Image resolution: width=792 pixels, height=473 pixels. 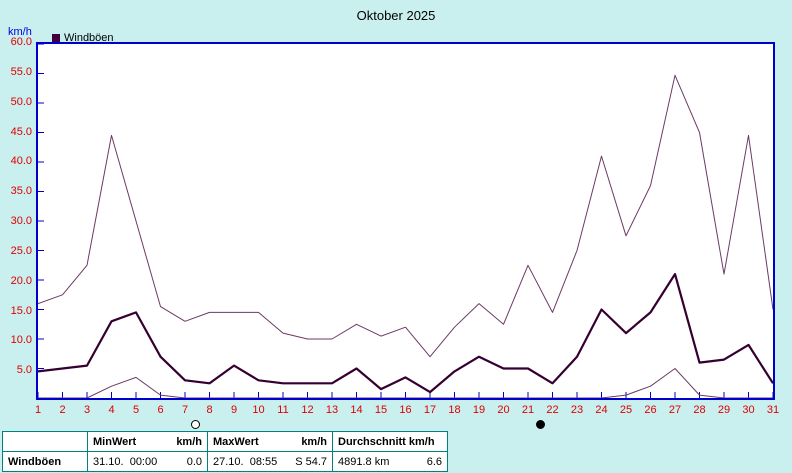 What do you see at coordinates (62, 410) in the screenshot?
I see `x-axis-tick-label: 2` at bounding box center [62, 410].